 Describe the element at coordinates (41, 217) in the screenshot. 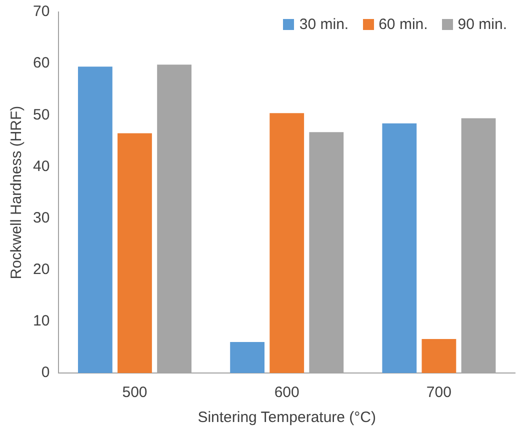

I see `y-tick-label: 30` at that location.